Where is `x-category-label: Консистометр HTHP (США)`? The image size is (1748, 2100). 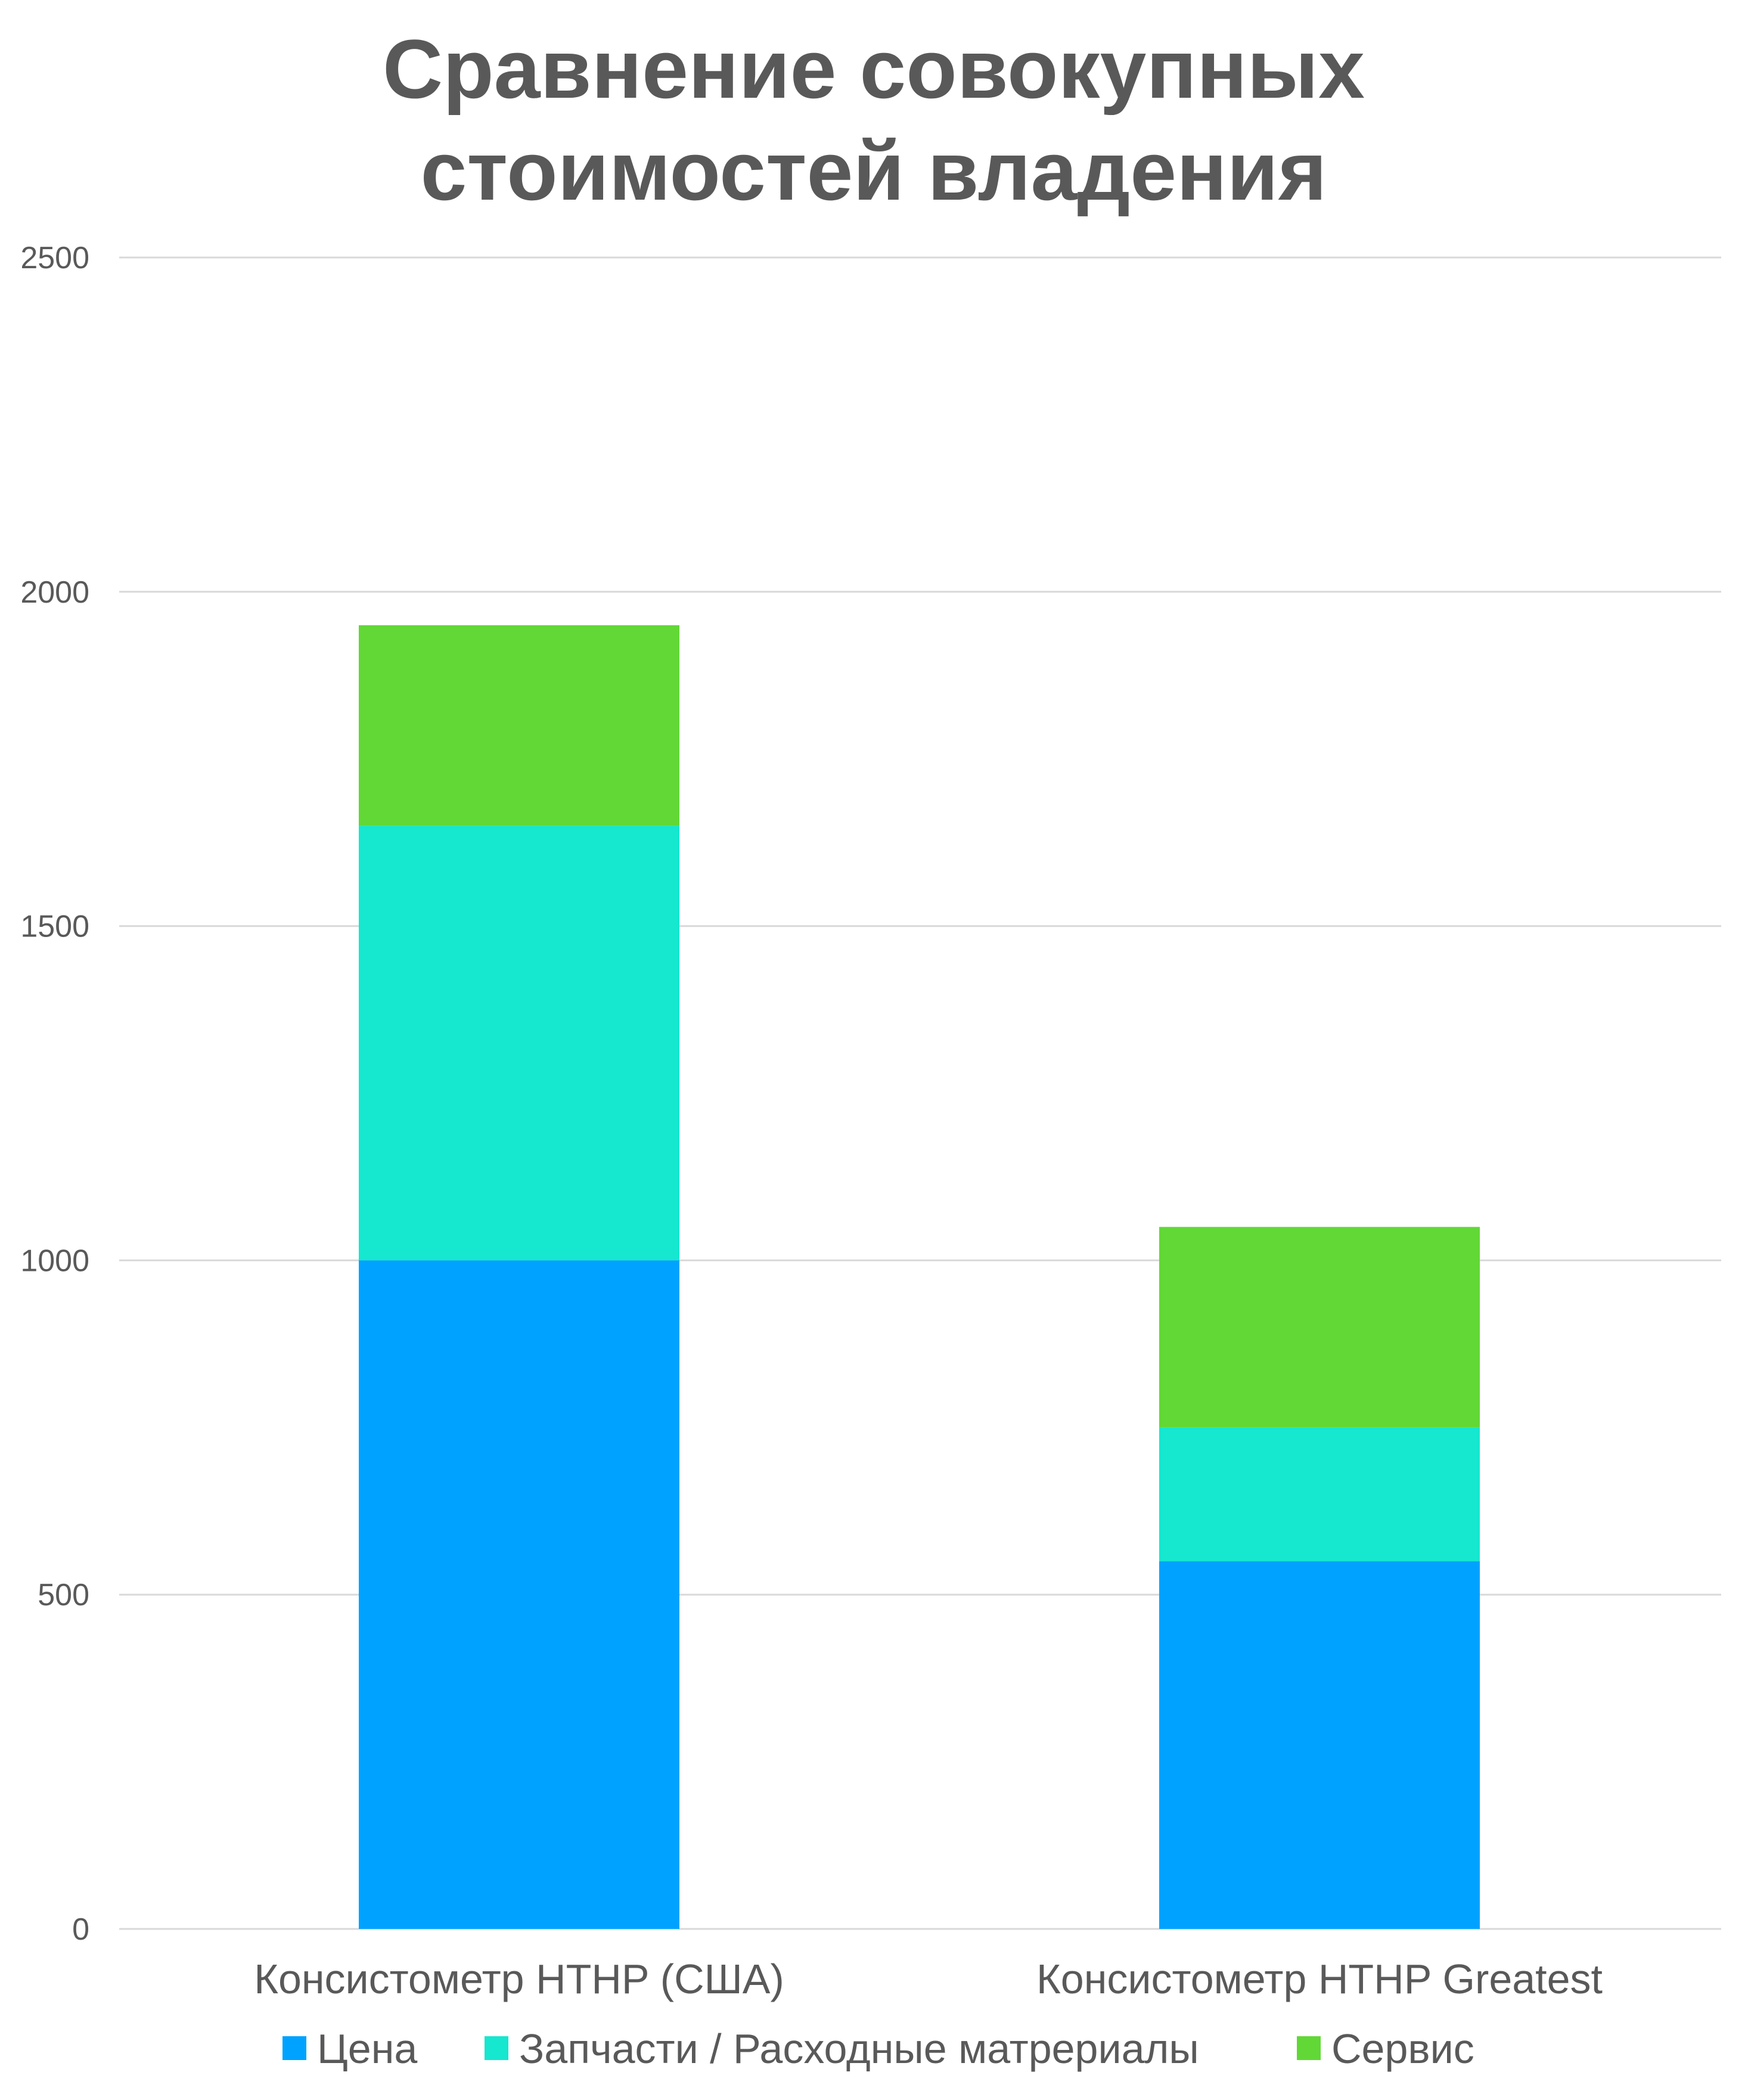
x-category-label: Консистометр HTHP (США) is located at coordinates (519, 1979).